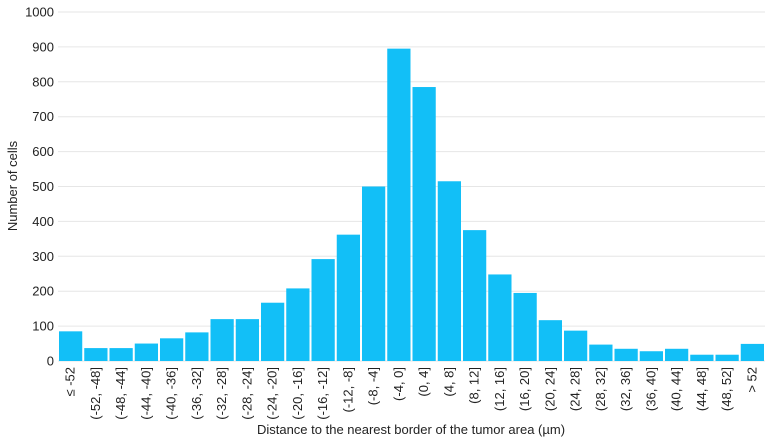  What do you see at coordinates (751, 380) in the screenshot?
I see `x-tick-label: > 52` at bounding box center [751, 380].